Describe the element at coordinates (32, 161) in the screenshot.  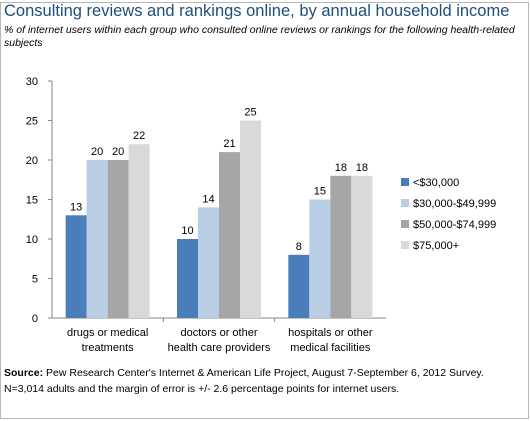
I see `y-tick-label: 20` at that location.